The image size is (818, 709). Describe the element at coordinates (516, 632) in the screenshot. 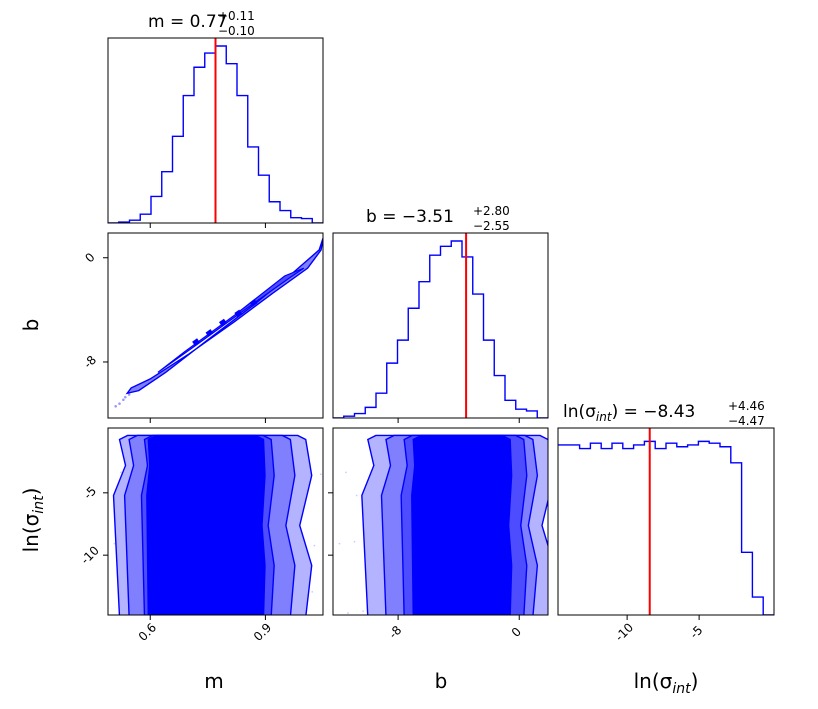

I see `xtick-label-b-1: 0` at that location.